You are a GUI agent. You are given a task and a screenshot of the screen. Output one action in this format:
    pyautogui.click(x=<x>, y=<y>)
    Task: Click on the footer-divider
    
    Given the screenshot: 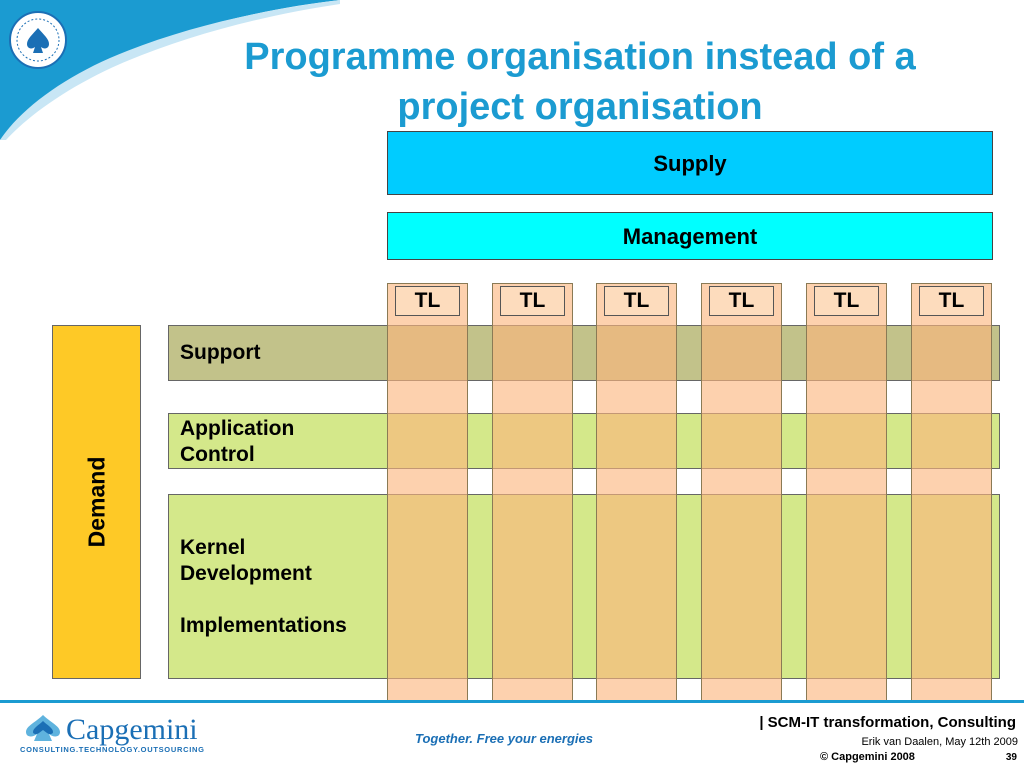 What is the action you would take?
    pyautogui.click(x=512, y=701)
    